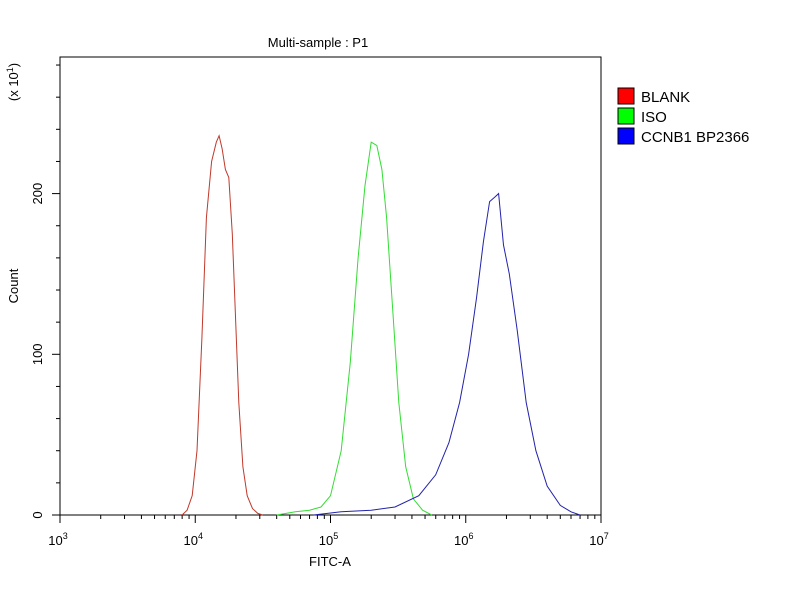  What do you see at coordinates (654, 117) in the screenshot?
I see `legend-label: ISO` at bounding box center [654, 117].